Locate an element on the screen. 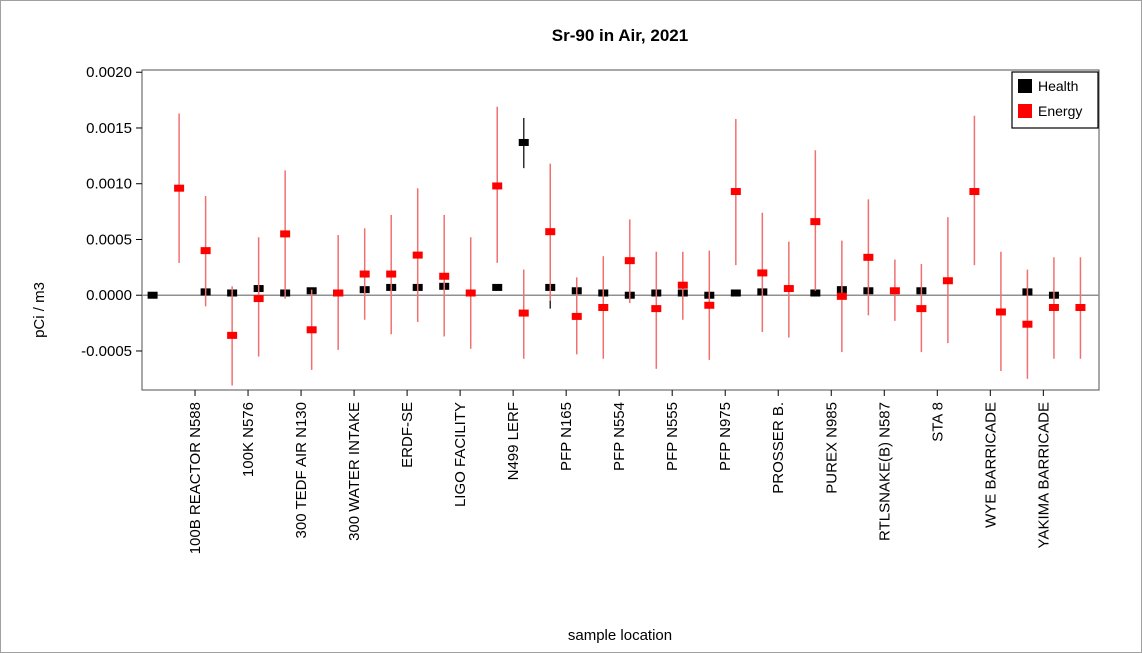  y-tick-label: -0.0005 is located at coordinates (106, 351).